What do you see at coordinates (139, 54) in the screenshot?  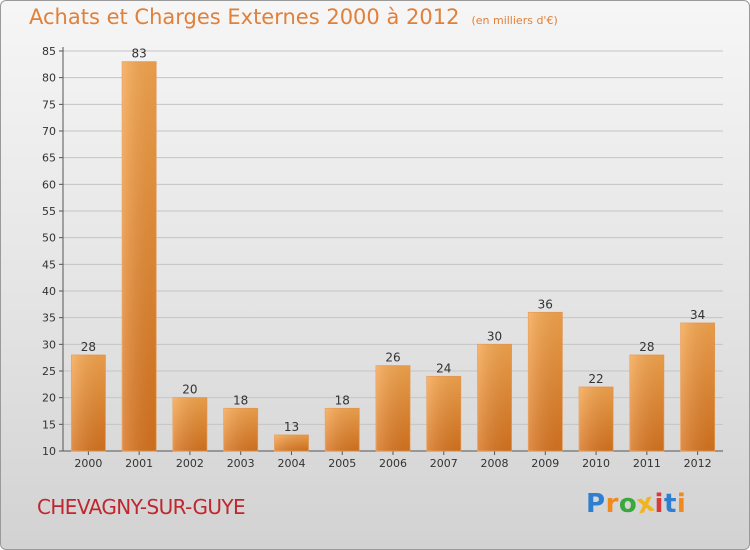 I see `bar-value-label: 83` at bounding box center [139, 54].